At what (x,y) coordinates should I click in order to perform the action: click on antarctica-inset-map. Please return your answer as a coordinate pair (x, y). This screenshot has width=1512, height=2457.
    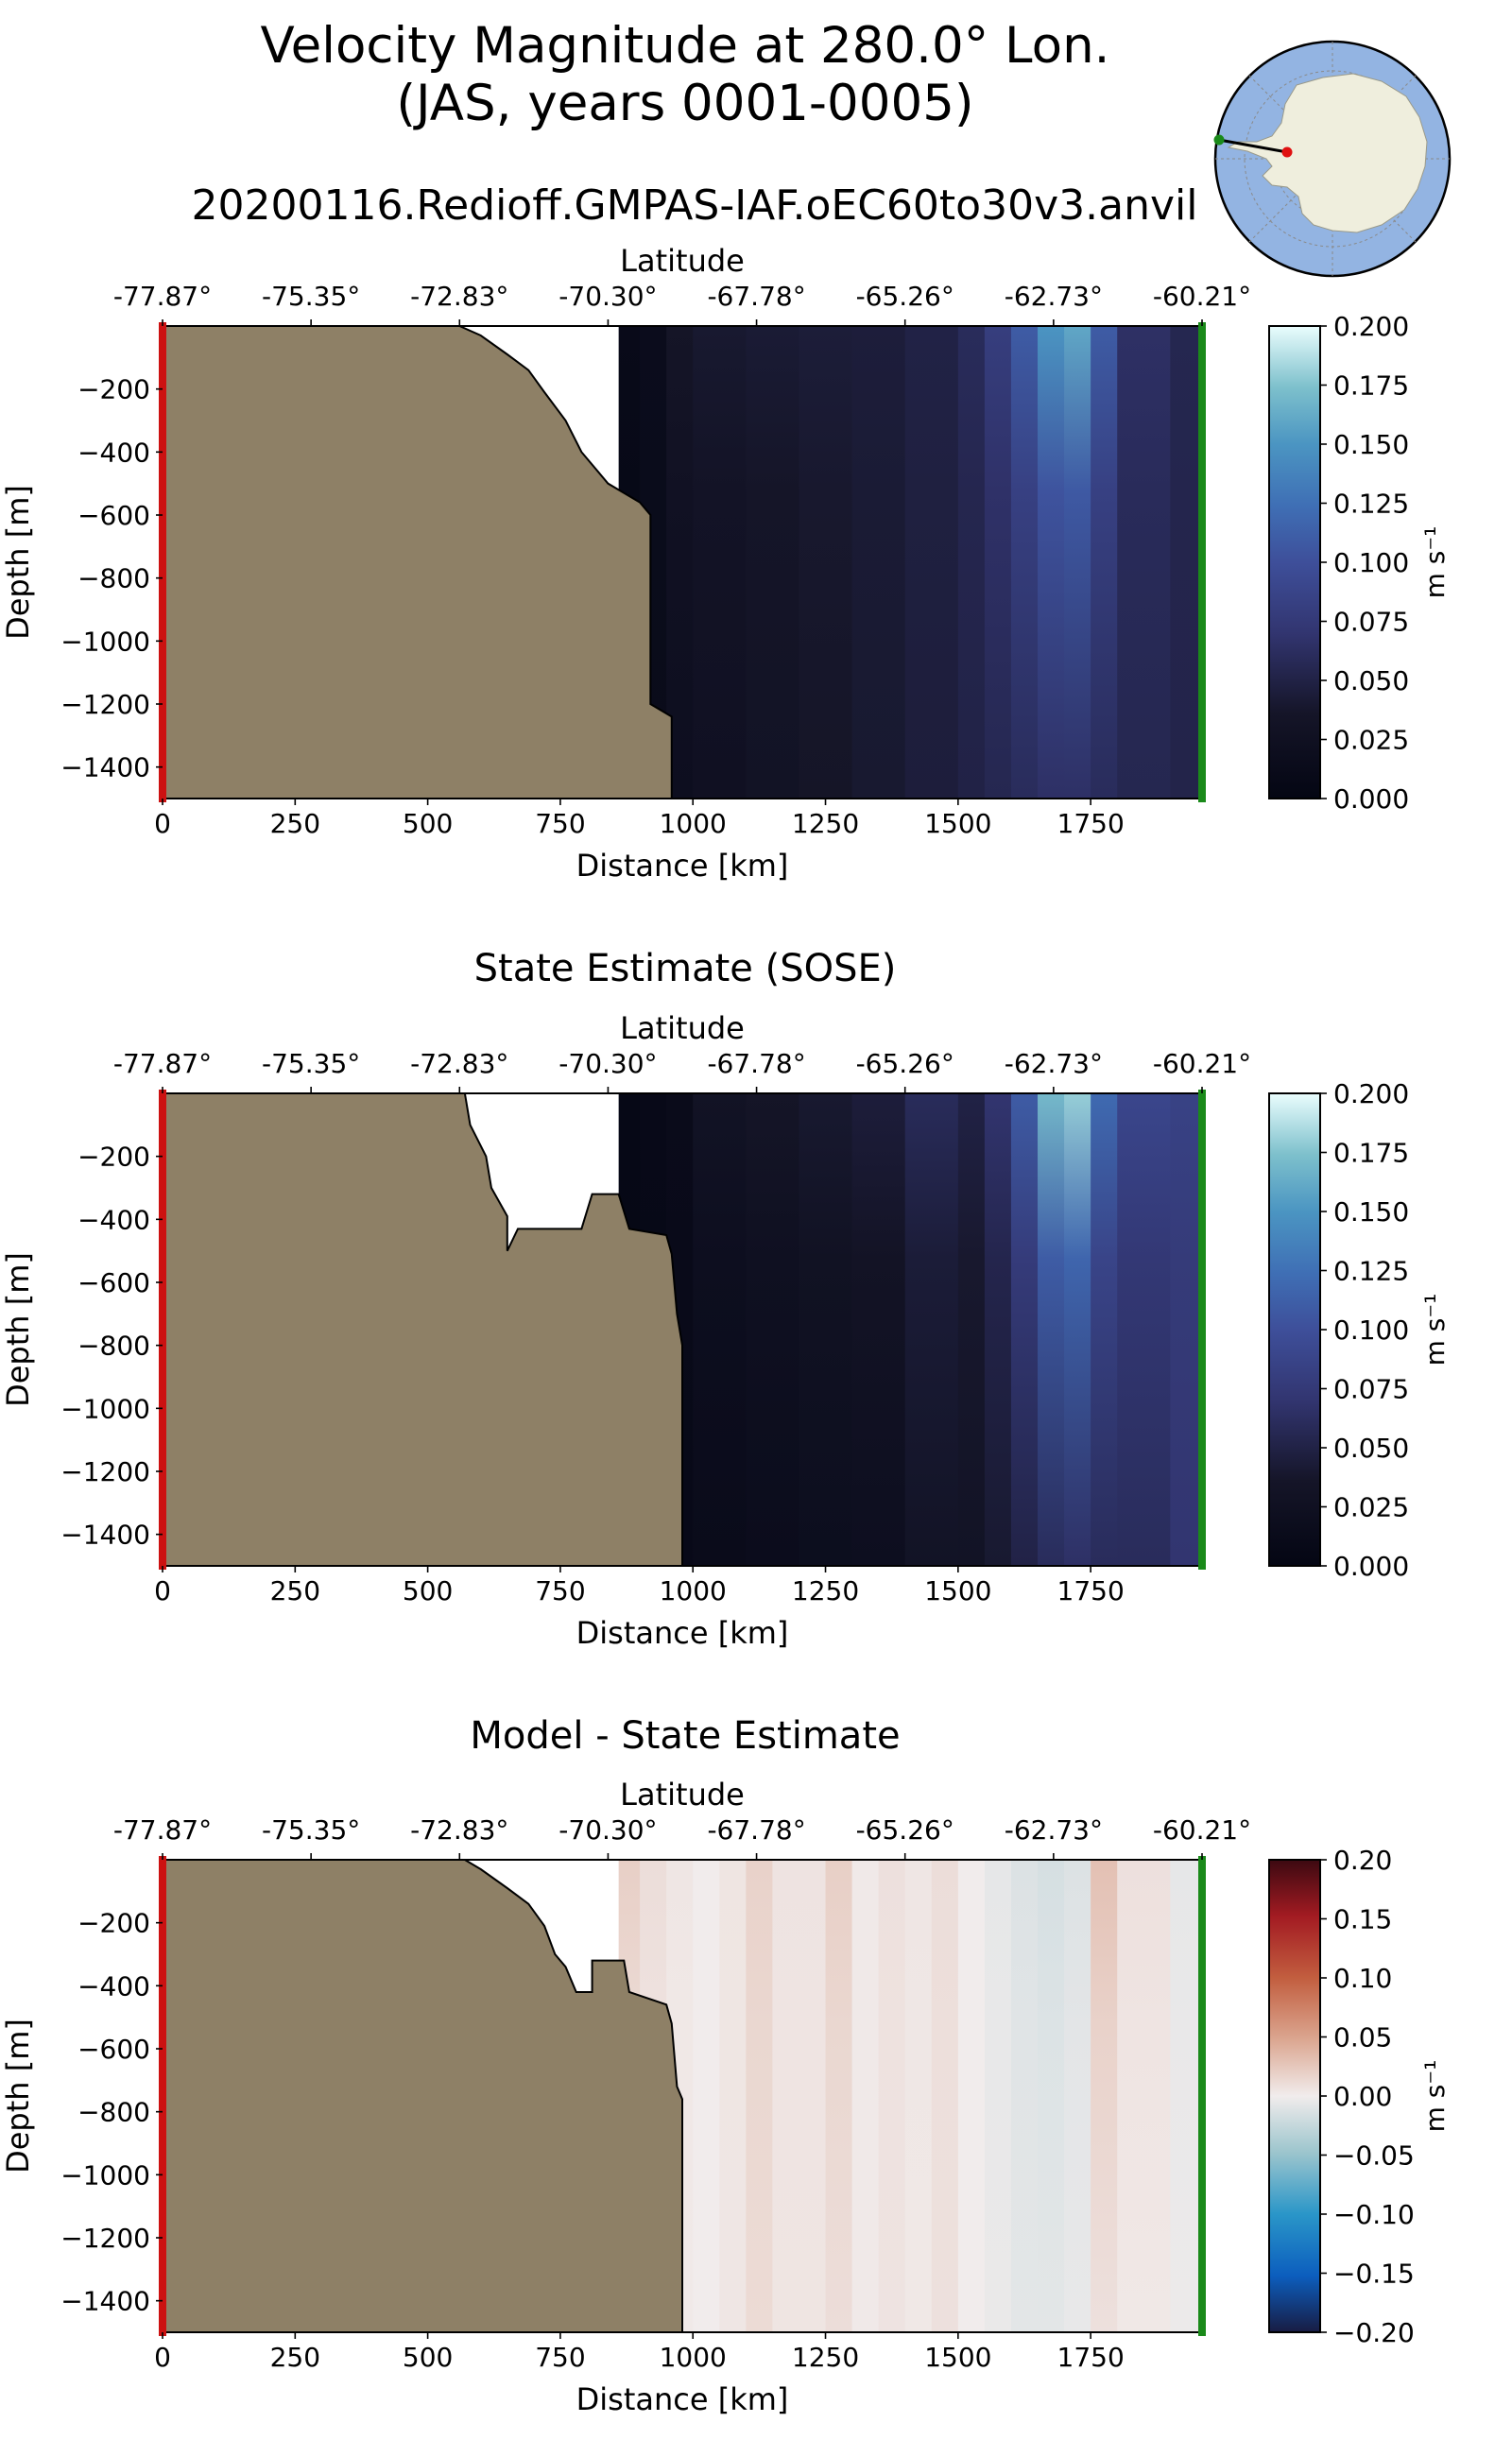
    Looking at the image, I should click on (1332, 159).